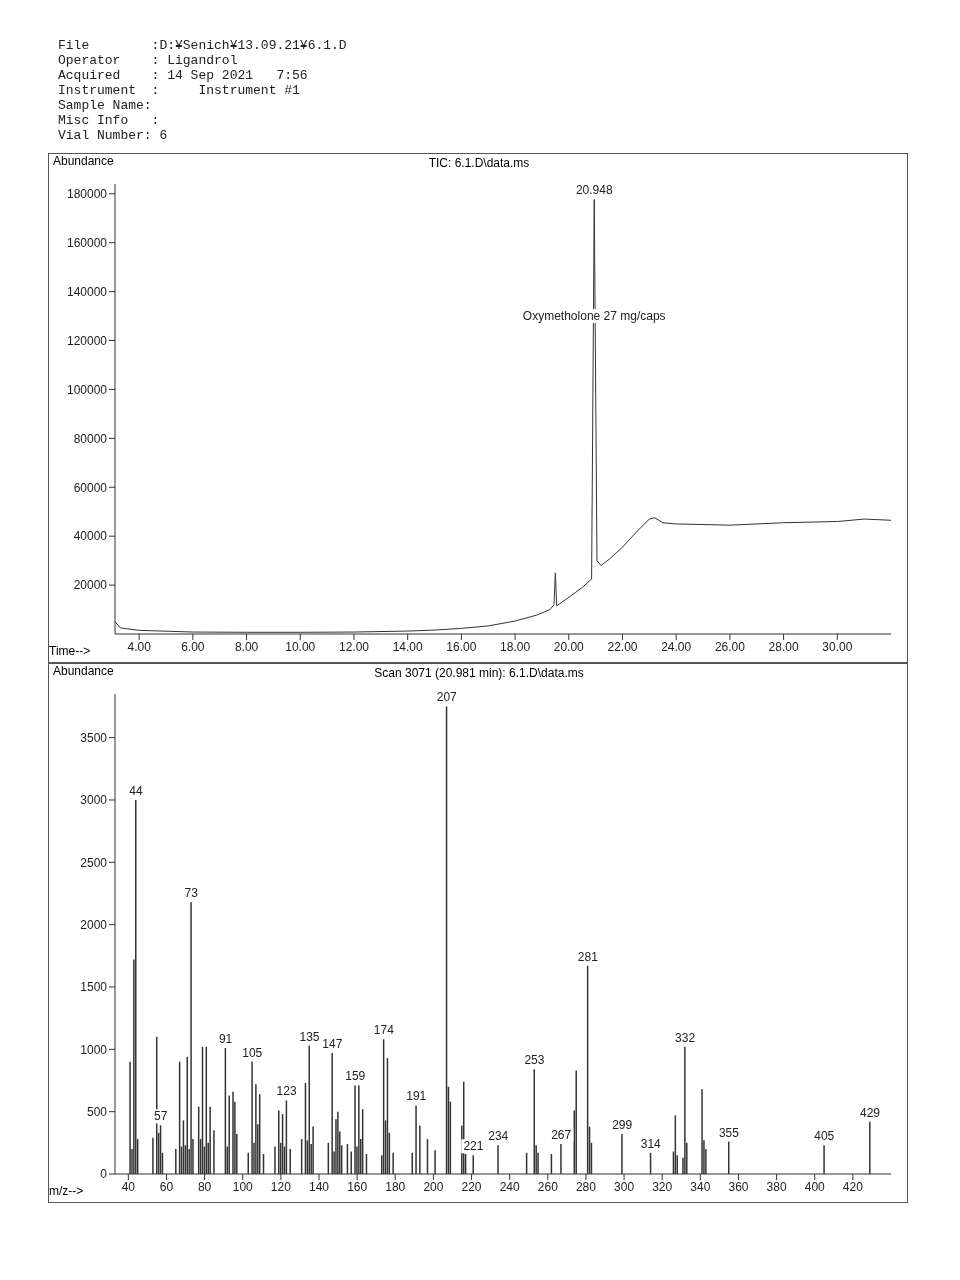 This screenshot has width=960, height=1280. I want to click on y-tick-label: 20000, so click(90, 585).